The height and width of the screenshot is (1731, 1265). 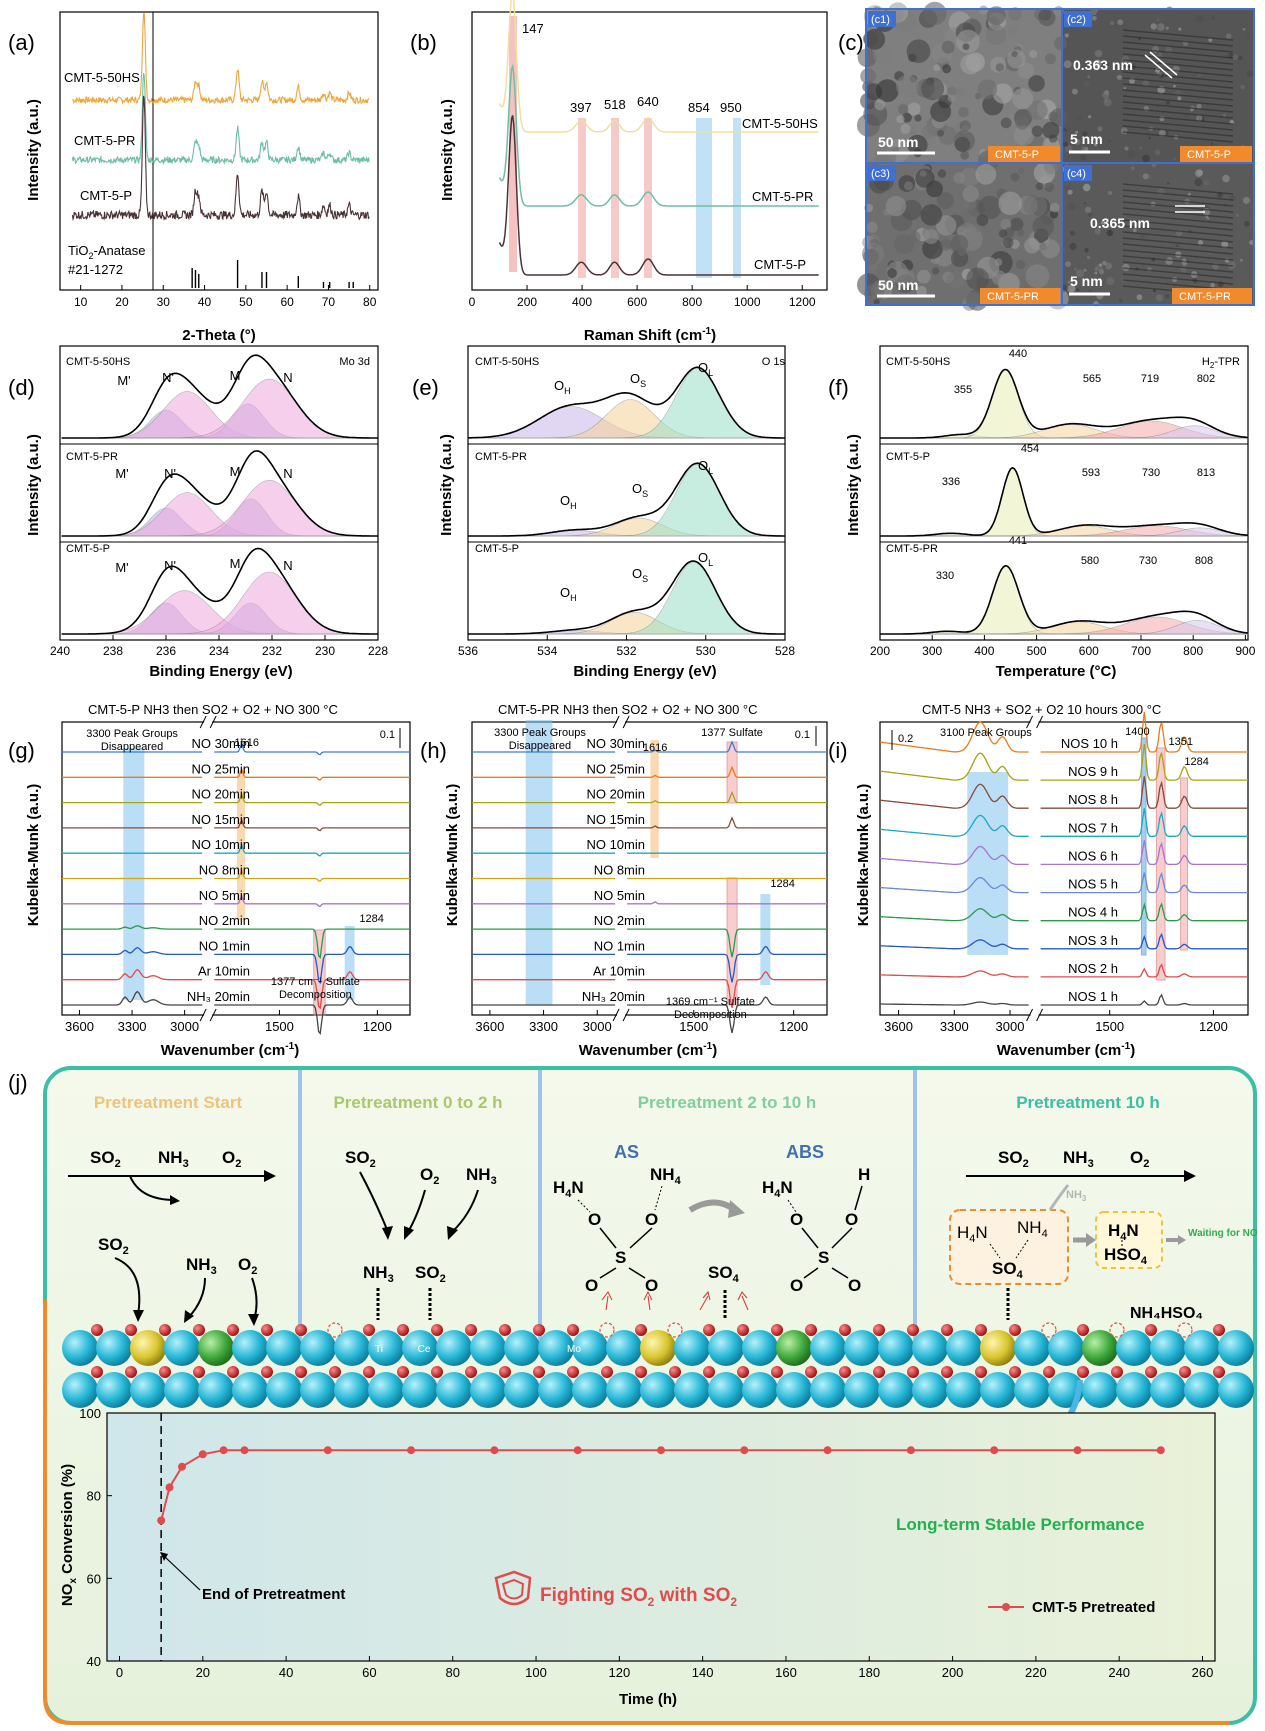 What do you see at coordinates (287, 565) in the screenshot?
I see `xps-peak-label: N` at bounding box center [287, 565].